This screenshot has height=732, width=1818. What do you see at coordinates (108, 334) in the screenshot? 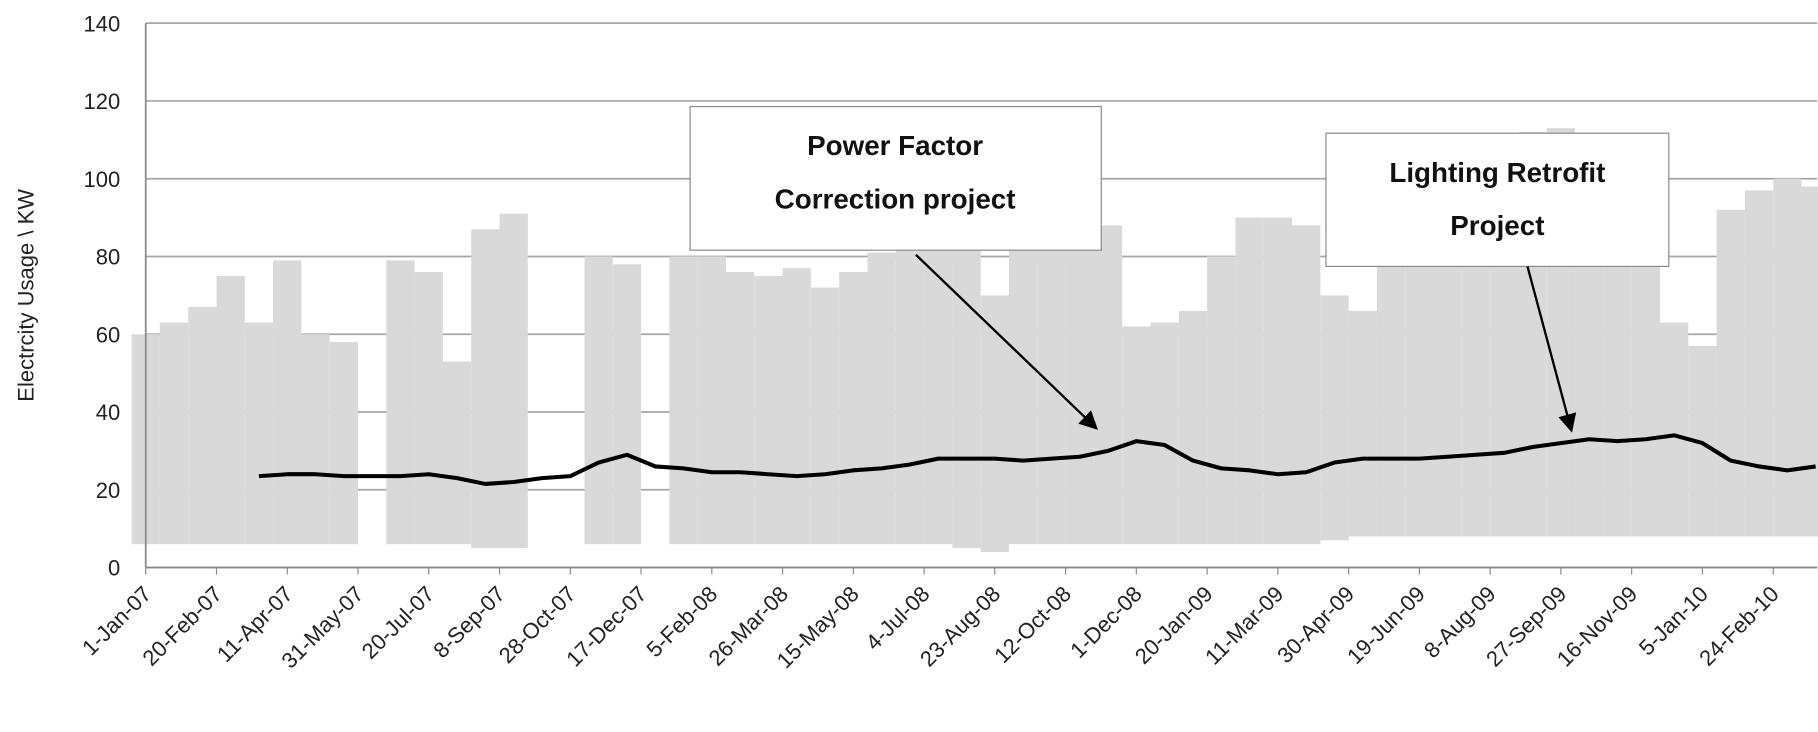
I see `y-tick-label: 60` at bounding box center [108, 334].